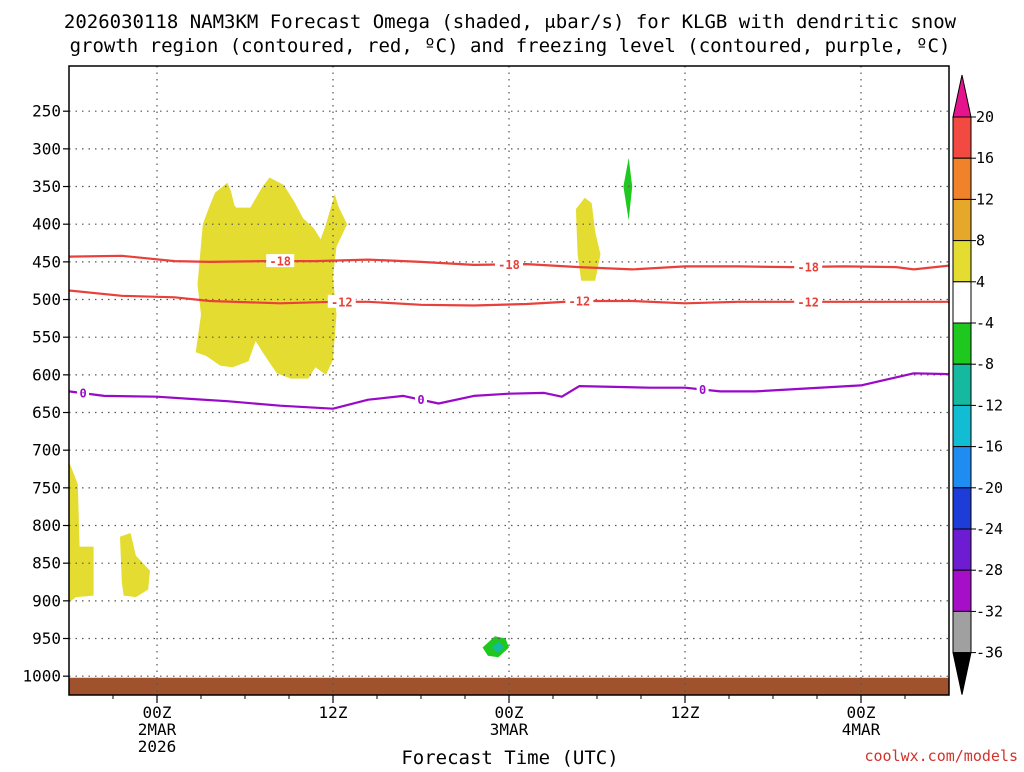 The height and width of the screenshot is (772, 1024). I want to click on contour-label-freezing-level-0c-0: 0, so click(82, 394).